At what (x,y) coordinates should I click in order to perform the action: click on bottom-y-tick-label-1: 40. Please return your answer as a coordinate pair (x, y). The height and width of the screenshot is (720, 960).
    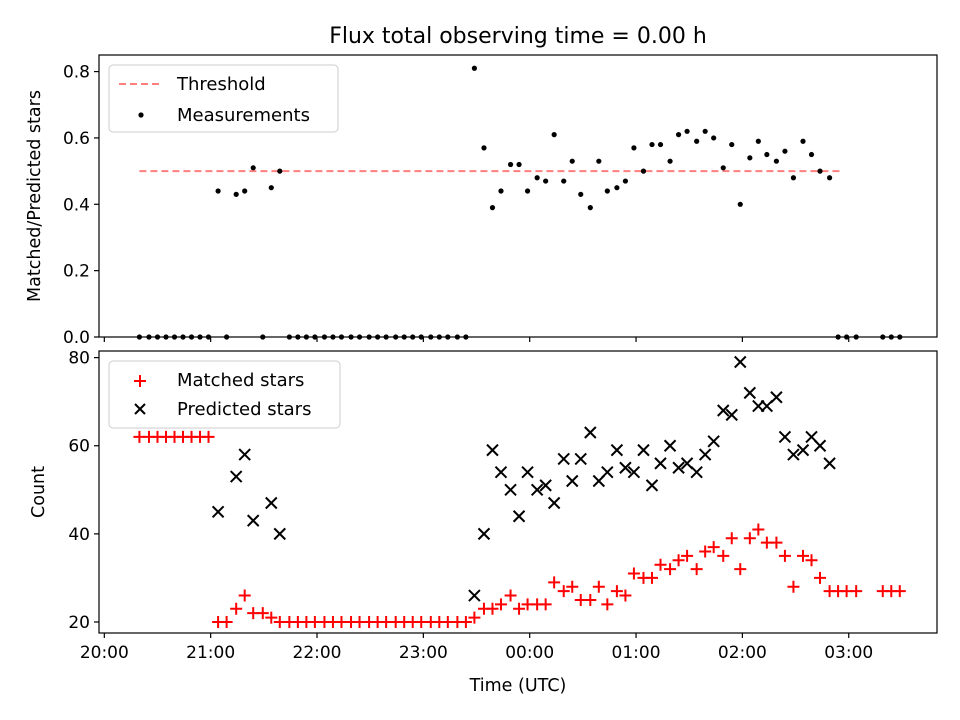
    Looking at the image, I should click on (79, 535).